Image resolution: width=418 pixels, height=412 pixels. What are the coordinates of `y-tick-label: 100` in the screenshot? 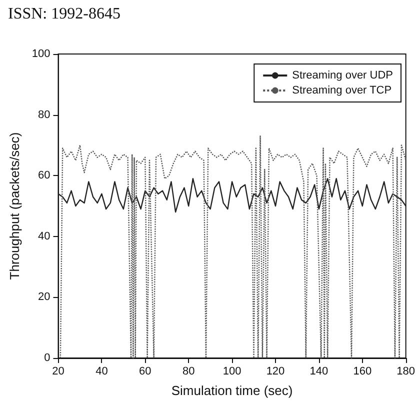 It's located at (41, 54).